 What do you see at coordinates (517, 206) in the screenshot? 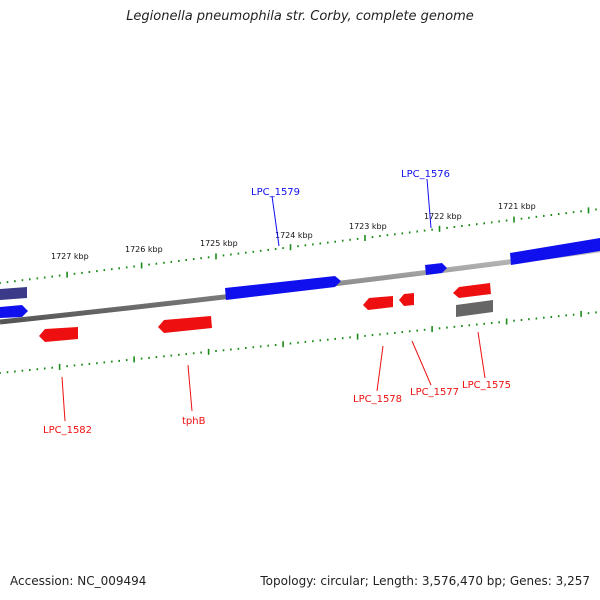
I see `scale-label-1721: 1721 kbp` at bounding box center [517, 206].